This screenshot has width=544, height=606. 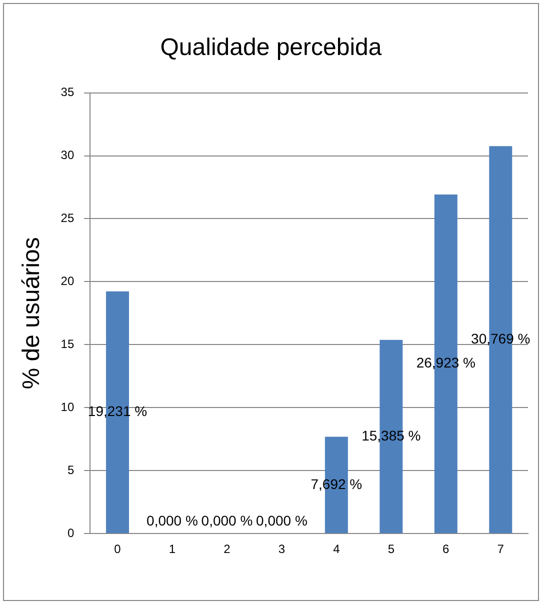 I want to click on y-tick-label: 25, so click(x=67, y=218).